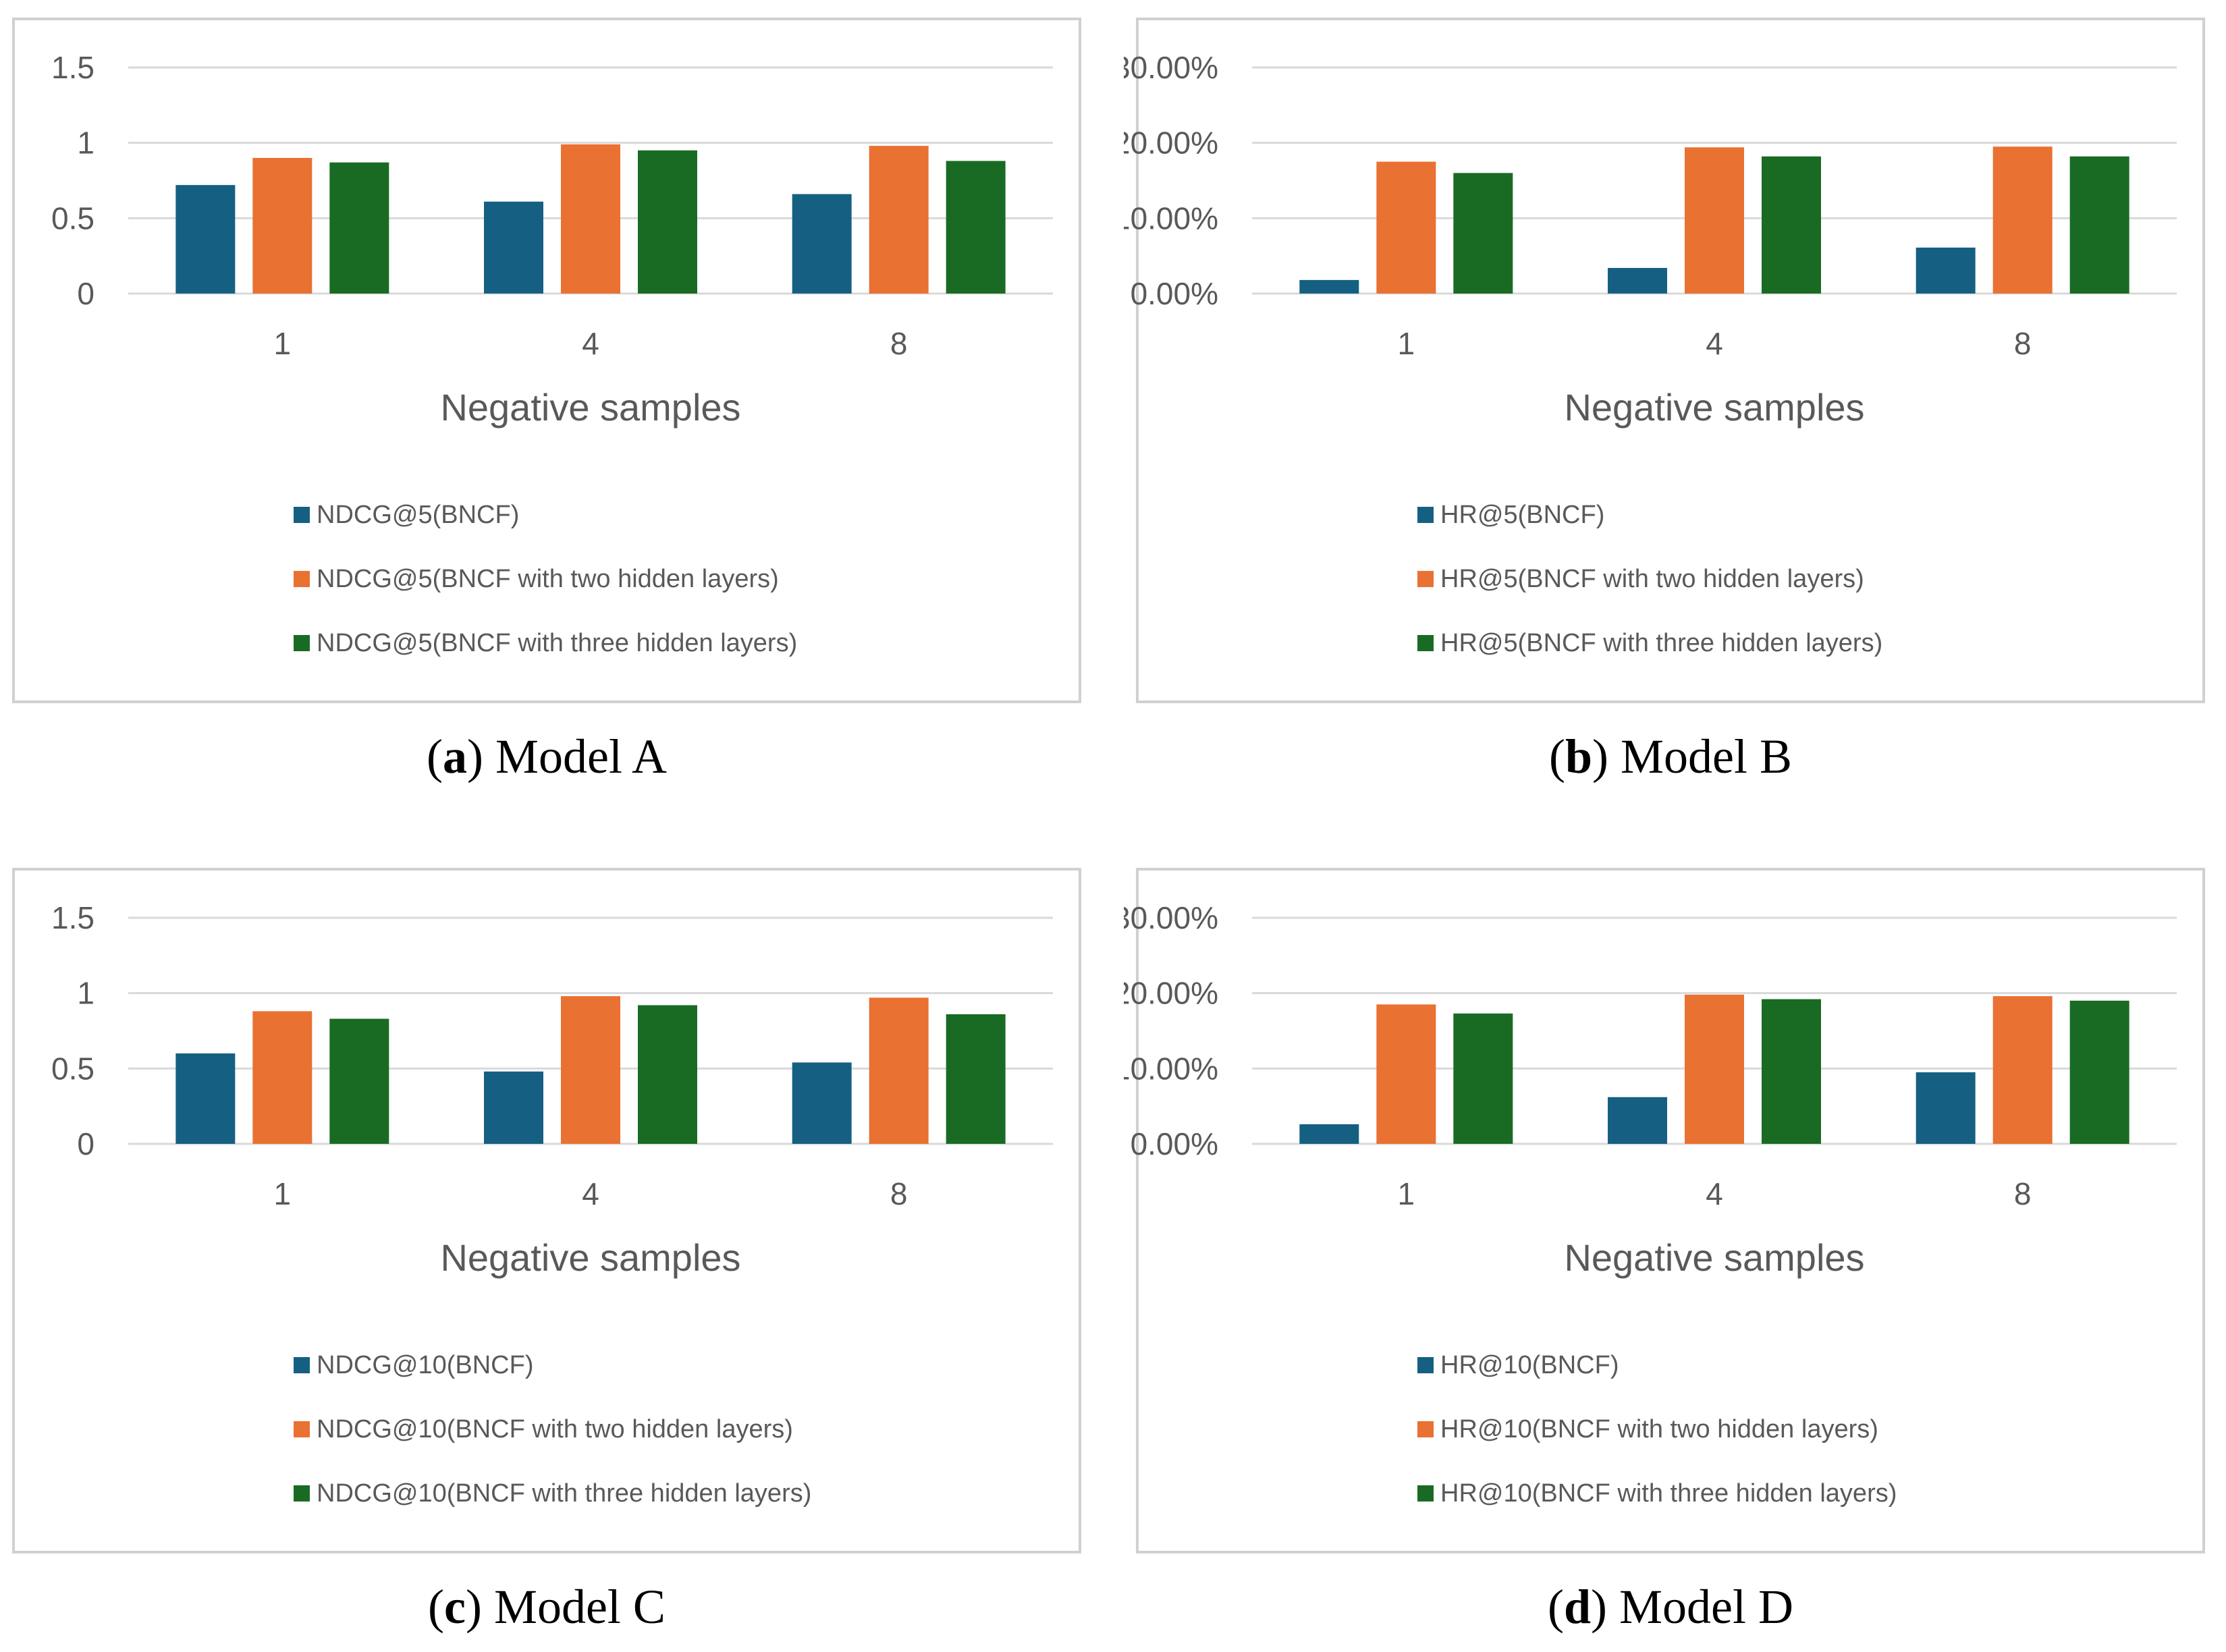 Image resolution: width=2226 pixels, height=1652 pixels. What do you see at coordinates (1792, 1071) in the screenshot?
I see `bar-d-s3-c4` at bounding box center [1792, 1071].